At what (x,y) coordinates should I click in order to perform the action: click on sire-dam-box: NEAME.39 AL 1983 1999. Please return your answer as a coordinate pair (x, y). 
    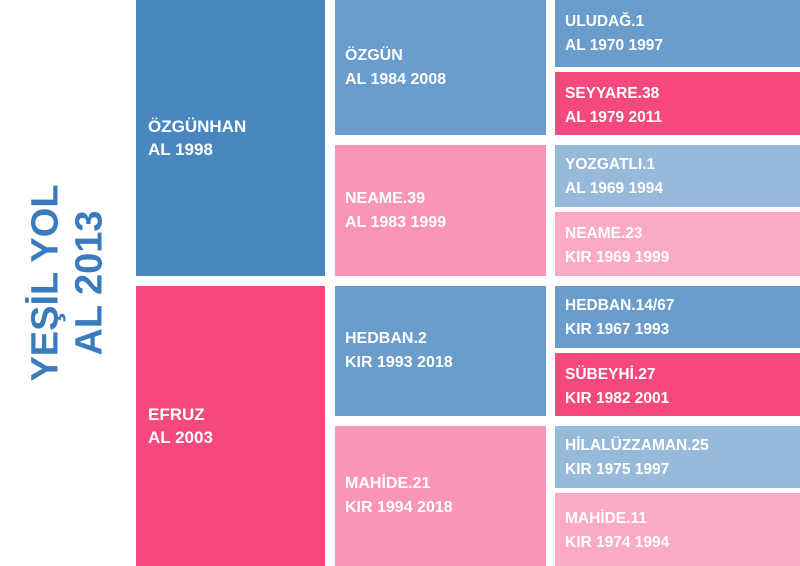
    Looking at the image, I should click on (440, 210).